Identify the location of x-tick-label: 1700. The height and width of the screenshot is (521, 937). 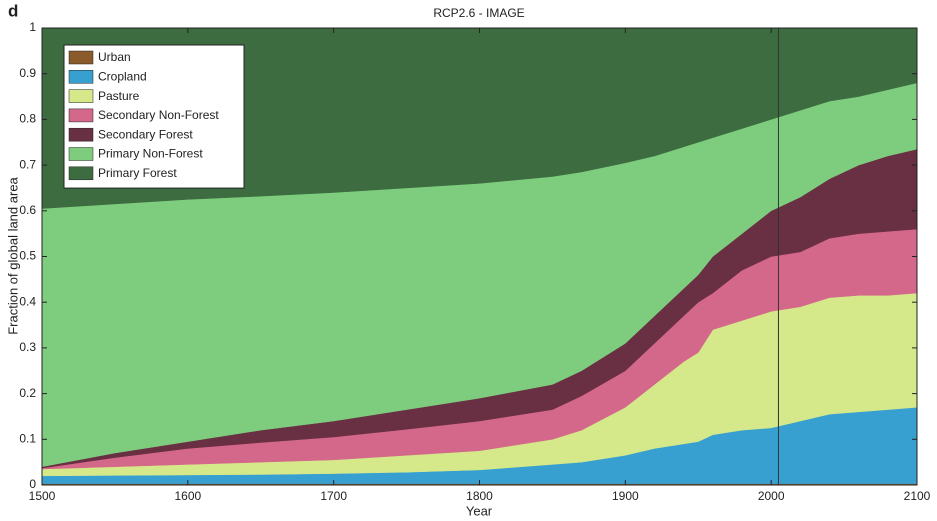
(333, 496).